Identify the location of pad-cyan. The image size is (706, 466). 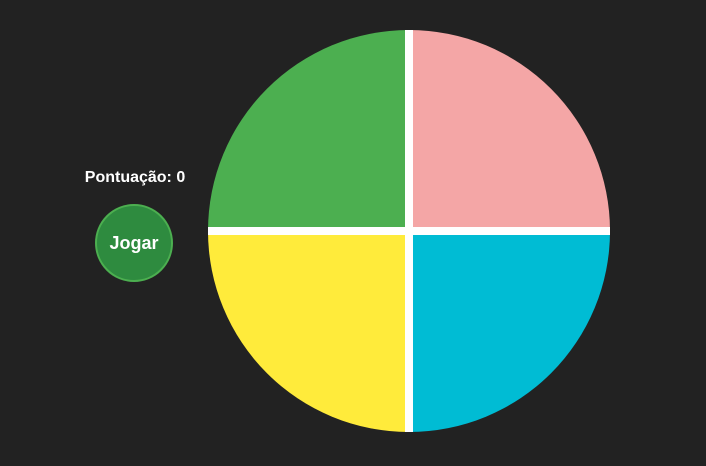
(509, 331).